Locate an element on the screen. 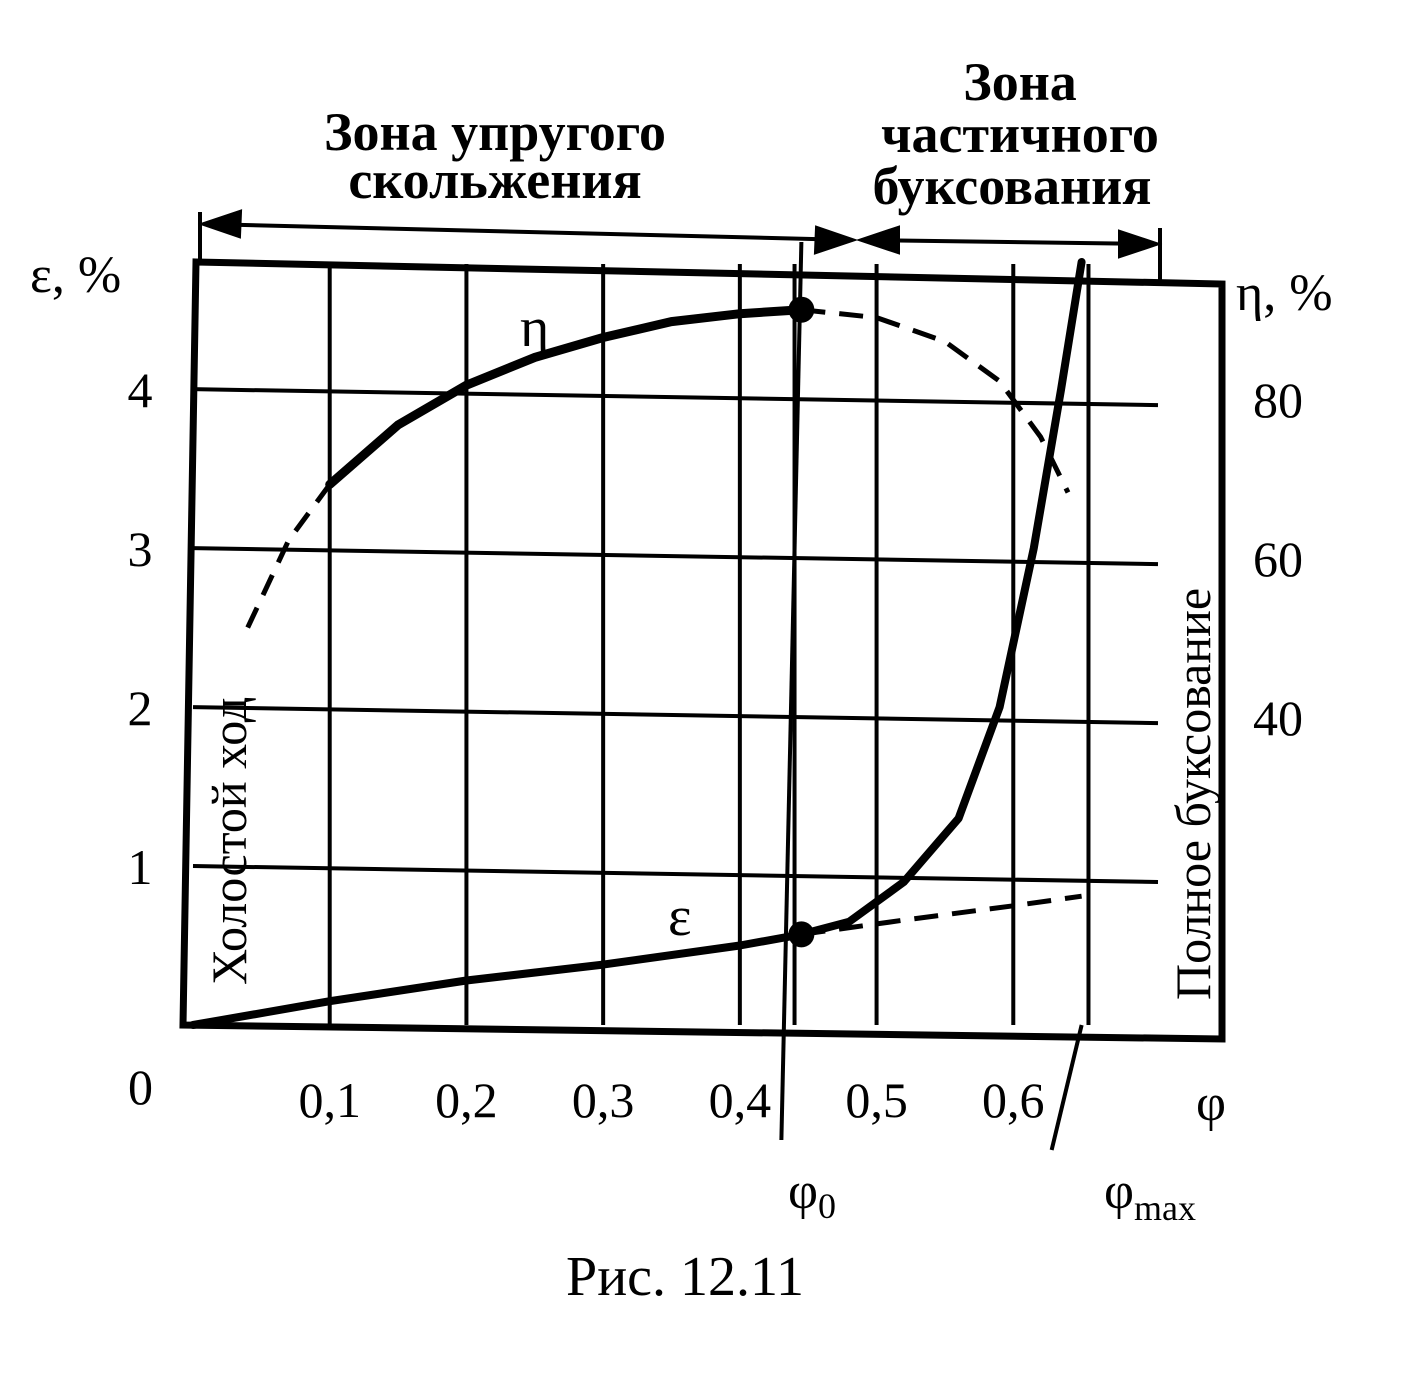  eps-curve-label: ε is located at coordinates (680, 917).